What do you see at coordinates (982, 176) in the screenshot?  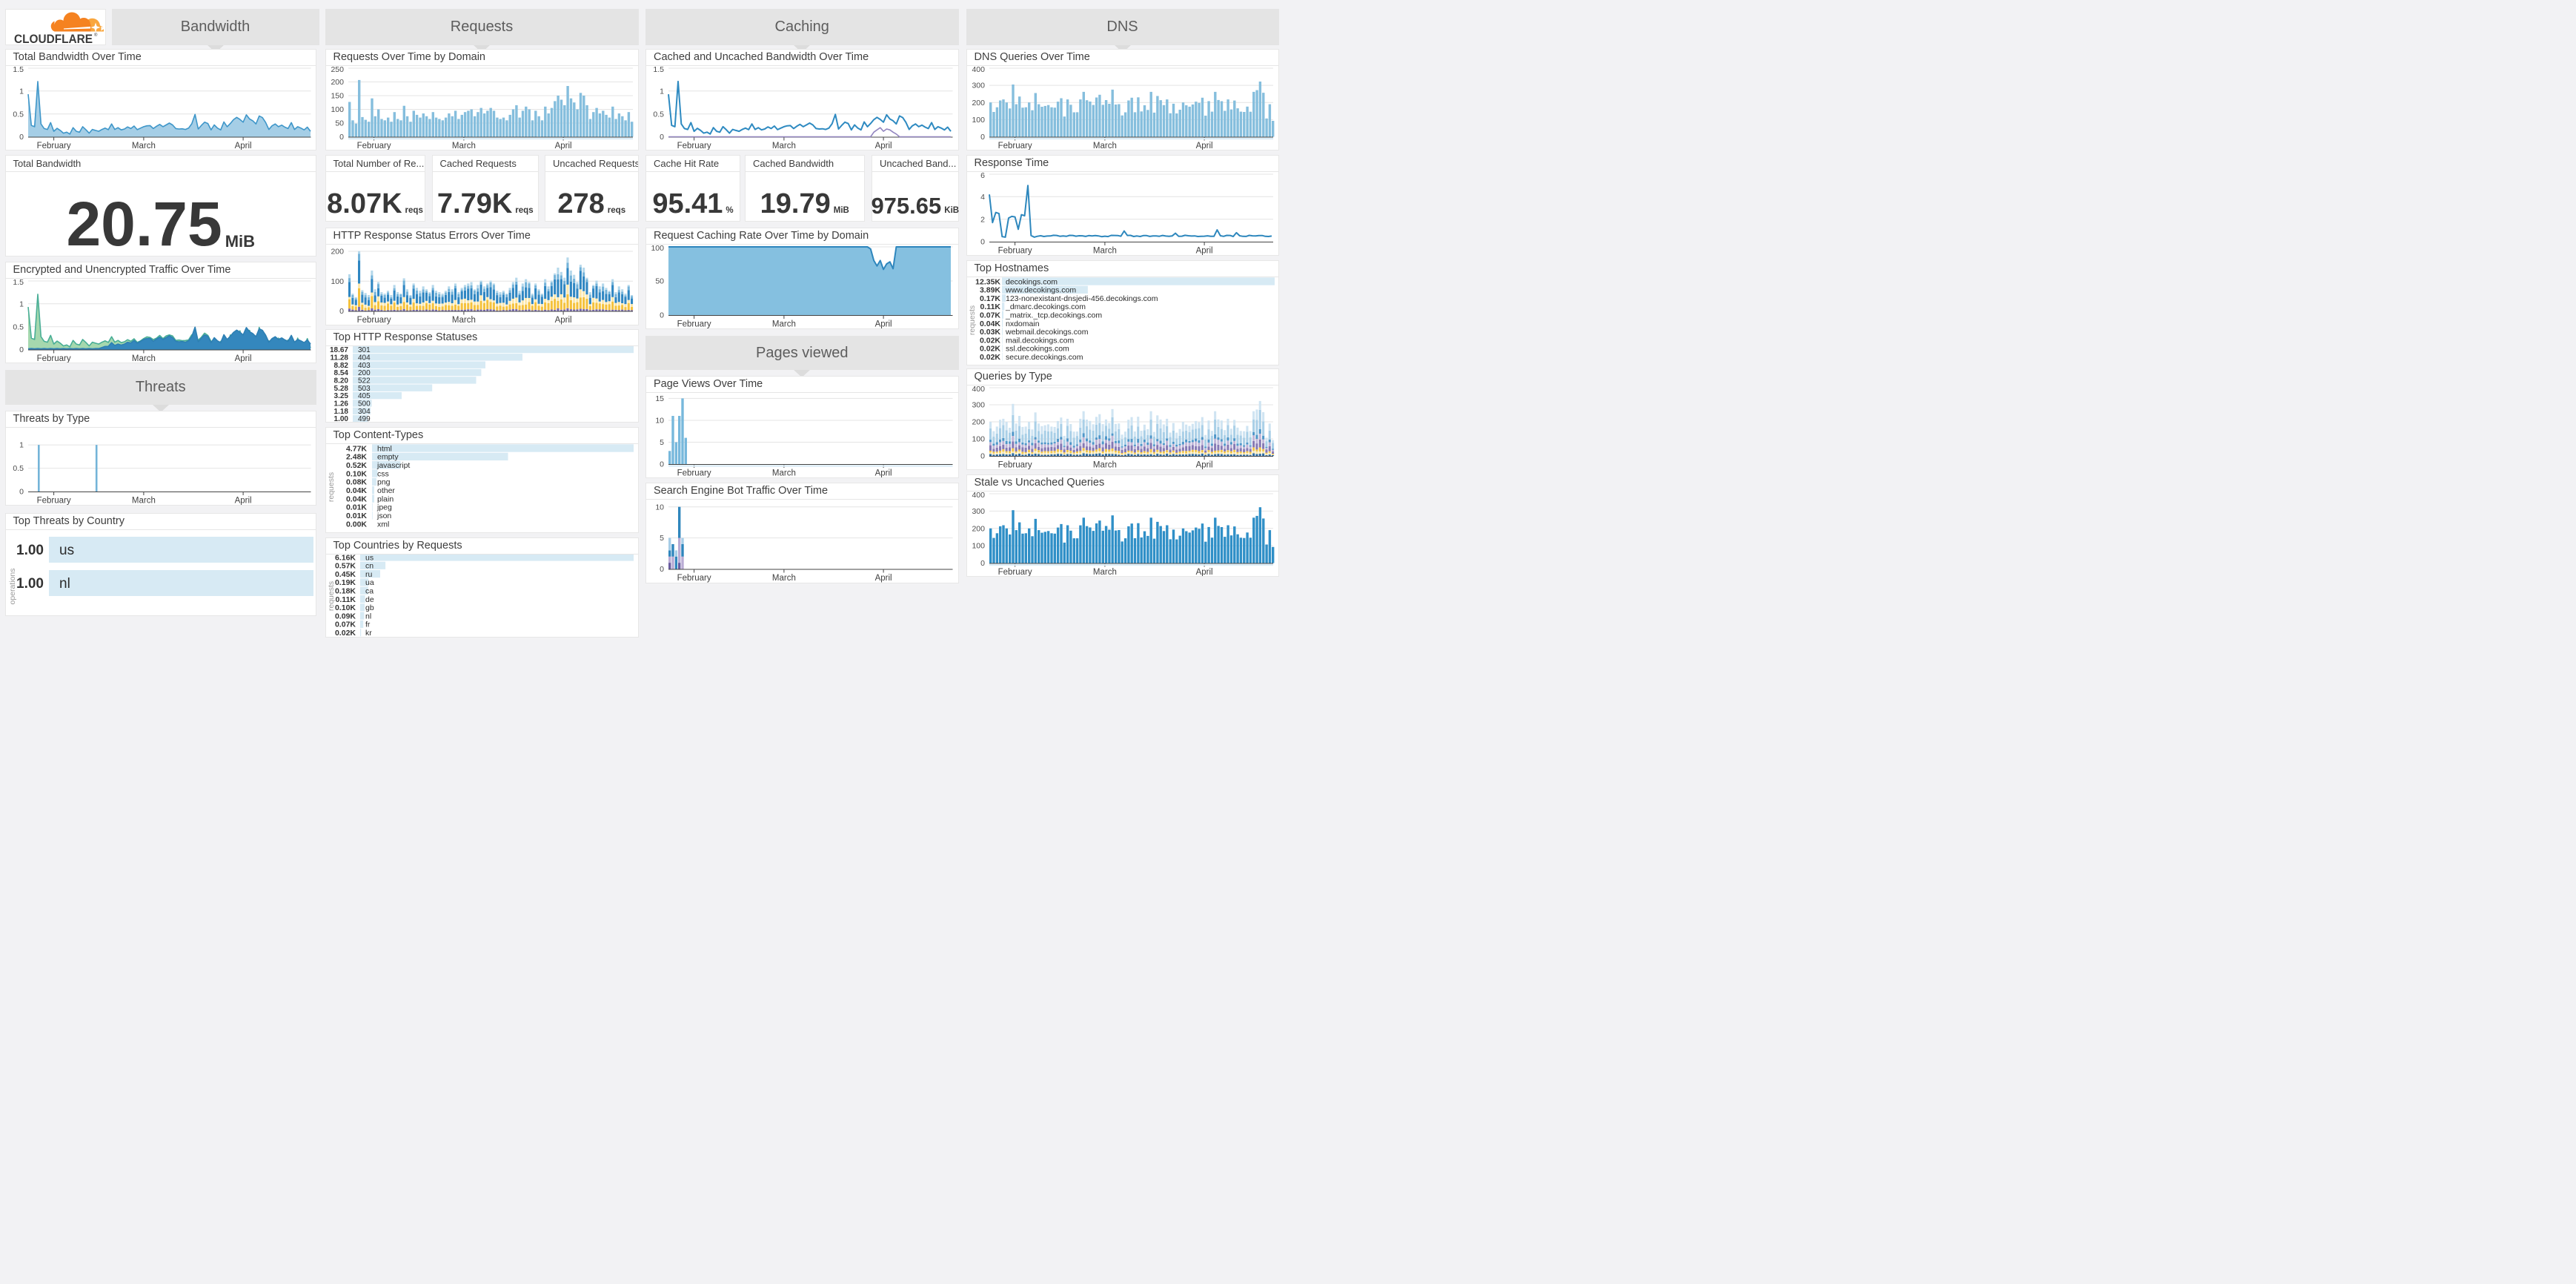 I see `svg-text: 6` at bounding box center [982, 176].